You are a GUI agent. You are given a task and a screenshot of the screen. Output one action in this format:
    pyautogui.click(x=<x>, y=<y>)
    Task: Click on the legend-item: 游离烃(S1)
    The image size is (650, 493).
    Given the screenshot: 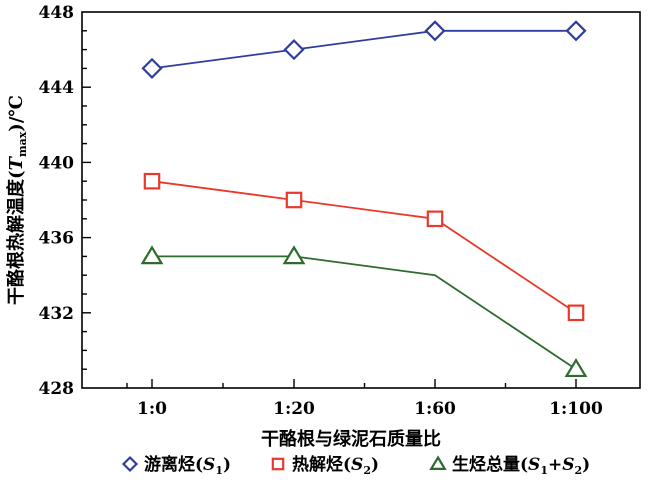 What is the action you would take?
    pyautogui.click(x=176, y=465)
    